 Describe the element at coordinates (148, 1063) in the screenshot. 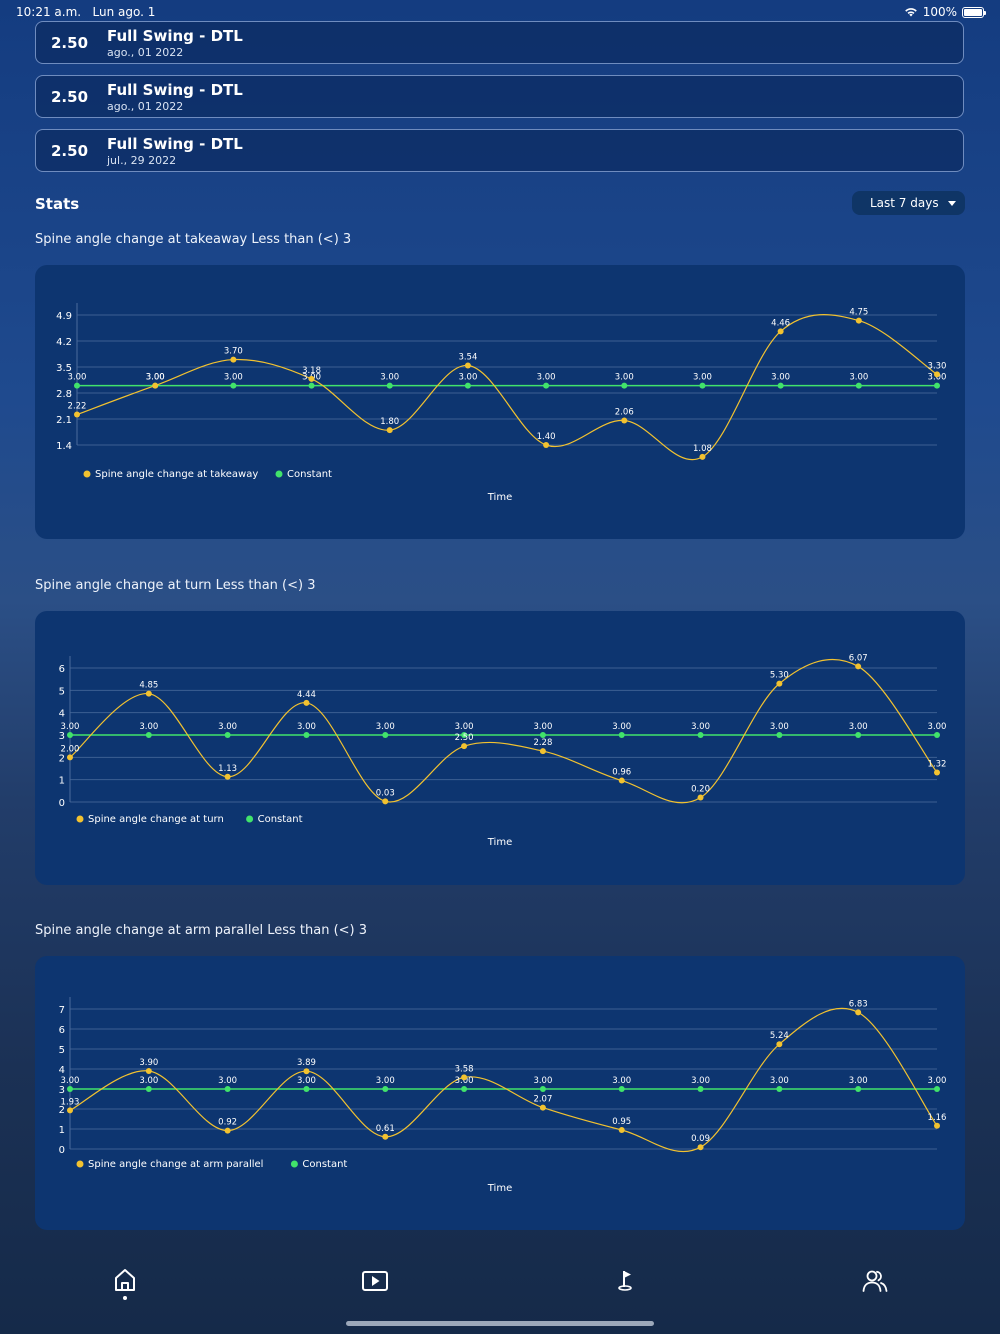

I see `data-label: 3.90` at that location.